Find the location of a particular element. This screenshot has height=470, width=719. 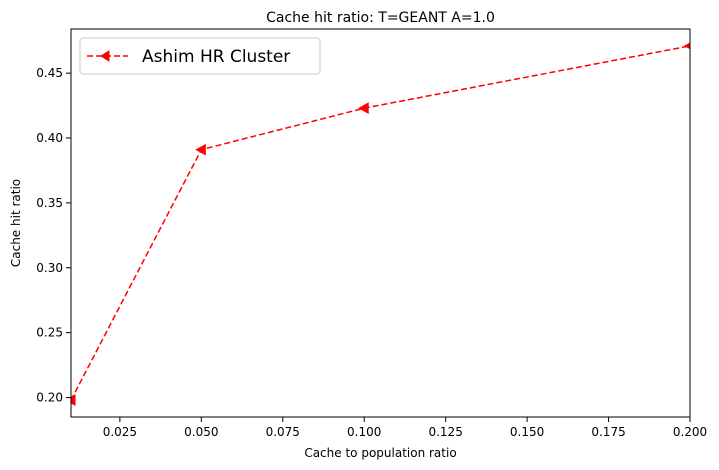

y-tick-label: 0.30 is located at coordinates (49, 268).